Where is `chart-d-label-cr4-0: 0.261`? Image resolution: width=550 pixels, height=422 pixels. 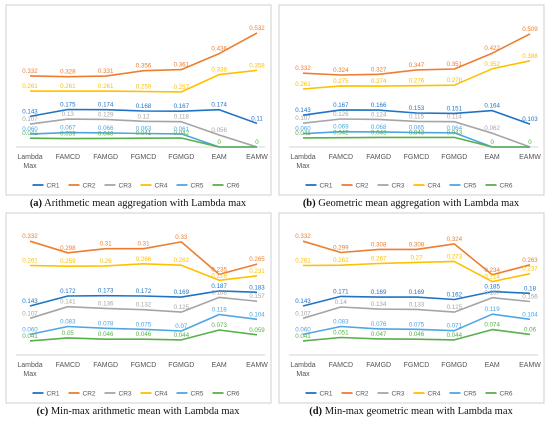
chart-d-label-cr4-0: 0.261 is located at coordinates (303, 261).